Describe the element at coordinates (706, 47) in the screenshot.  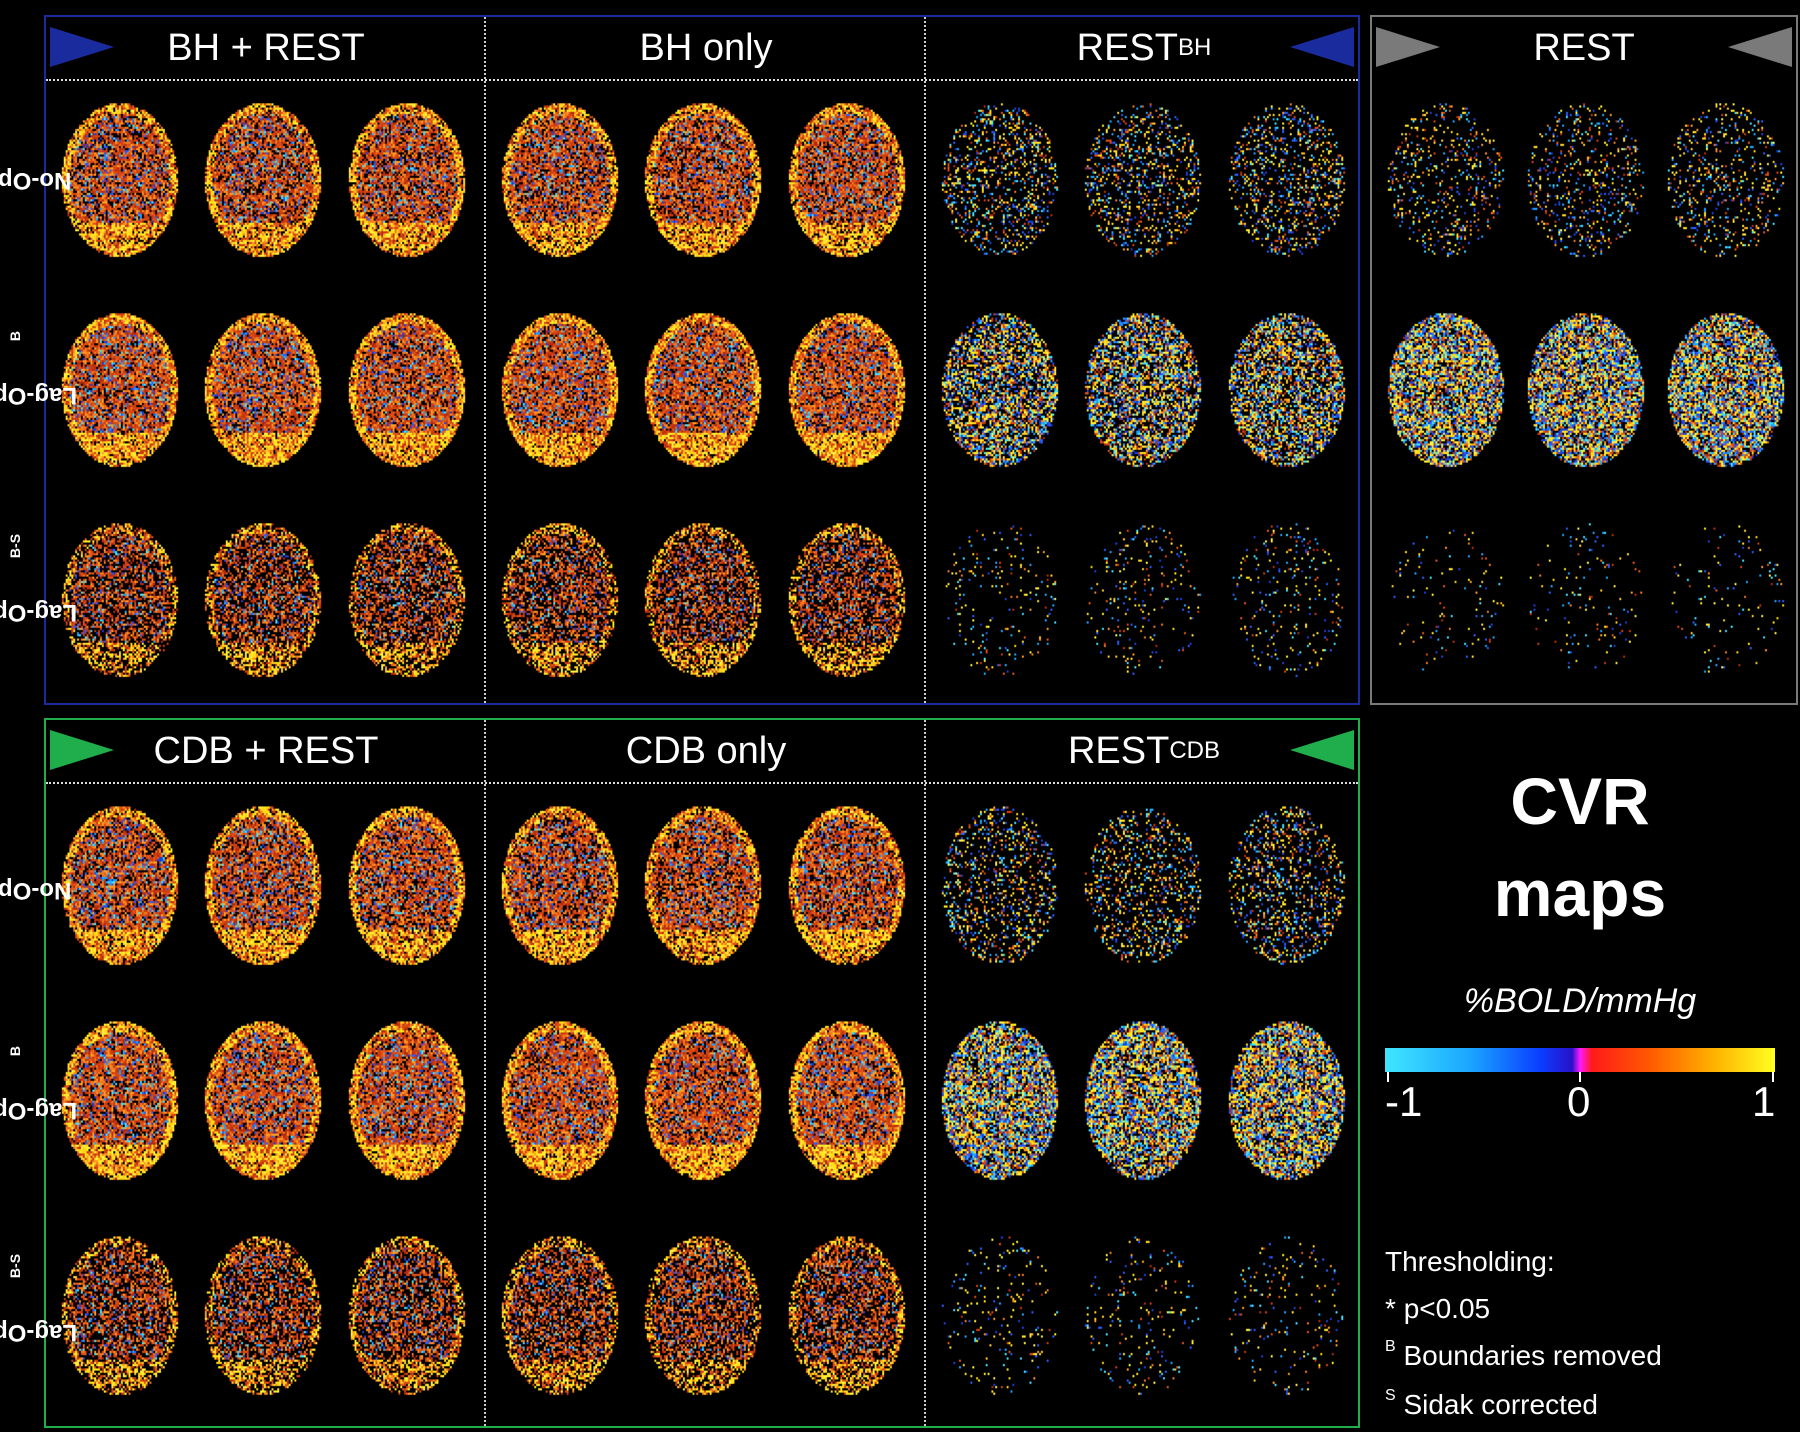
I see `column-header: BH only` at that location.